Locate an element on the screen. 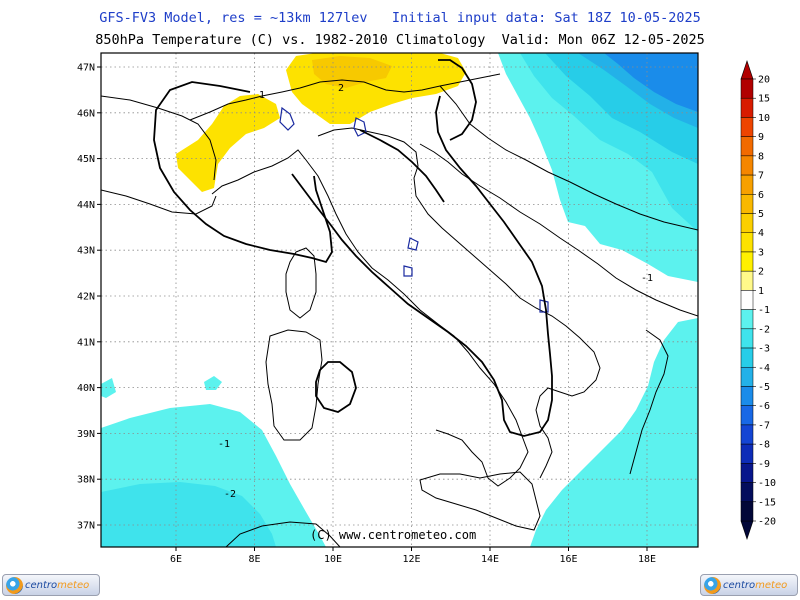 The image size is (800, 600). colorbar-top-arrow is located at coordinates (747, 70).